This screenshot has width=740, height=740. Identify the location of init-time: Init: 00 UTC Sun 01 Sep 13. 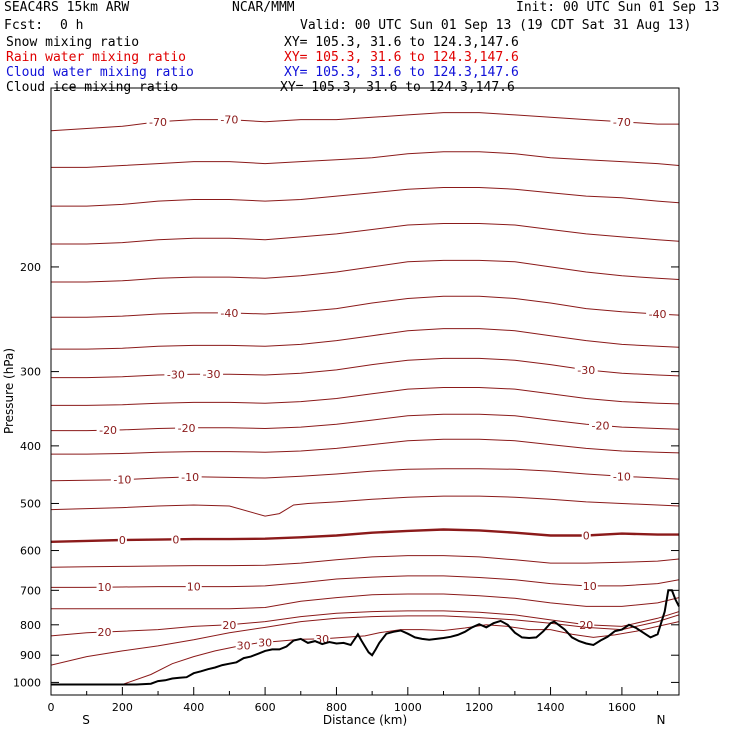
(618, 7).